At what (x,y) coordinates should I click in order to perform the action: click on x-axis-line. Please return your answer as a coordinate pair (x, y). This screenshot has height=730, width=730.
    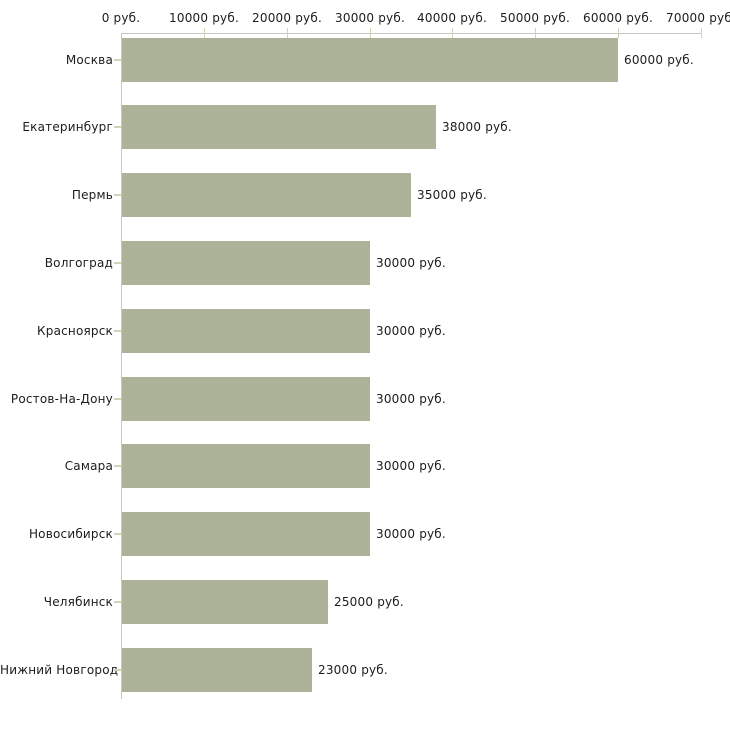
    Looking at the image, I should click on (411, 33).